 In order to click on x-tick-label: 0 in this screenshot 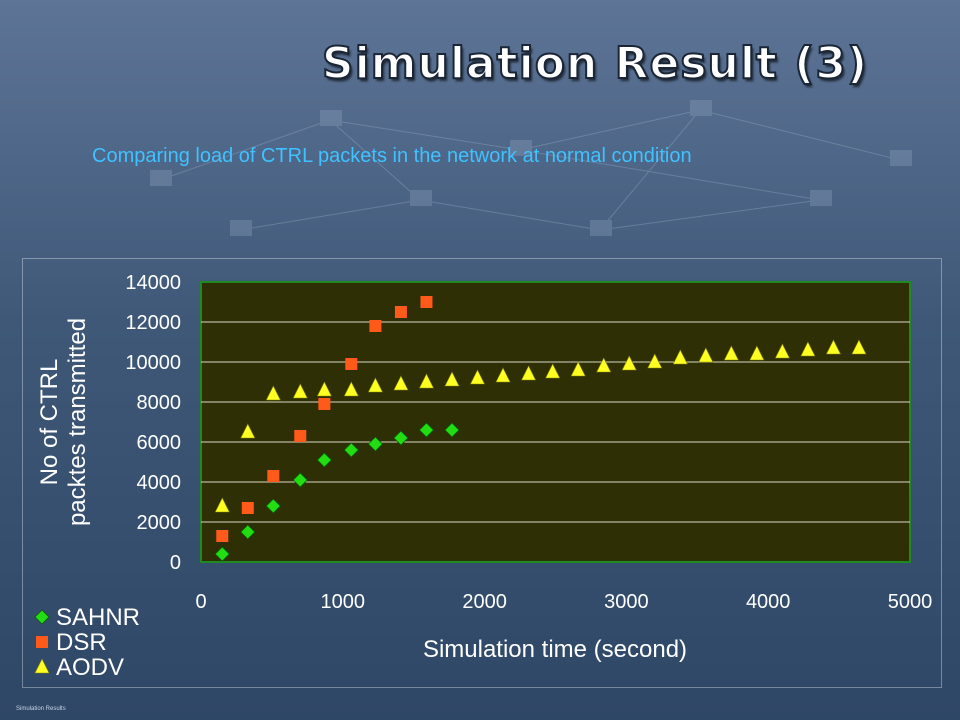, I will do `click(200, 602)`.